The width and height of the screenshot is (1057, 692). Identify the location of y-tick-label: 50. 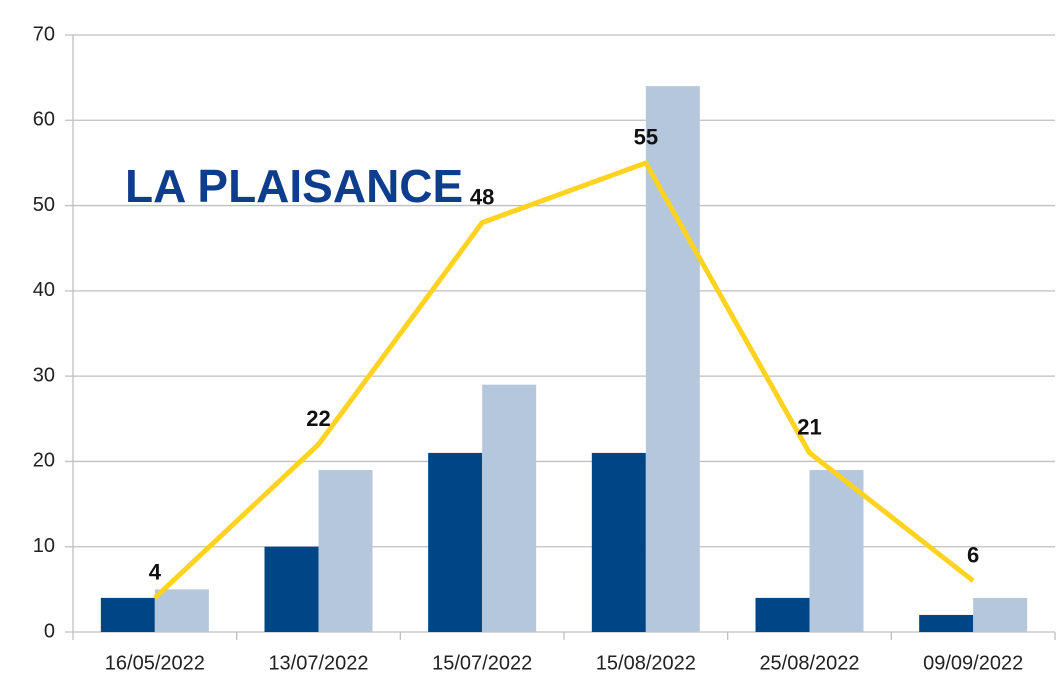
(44, 205).